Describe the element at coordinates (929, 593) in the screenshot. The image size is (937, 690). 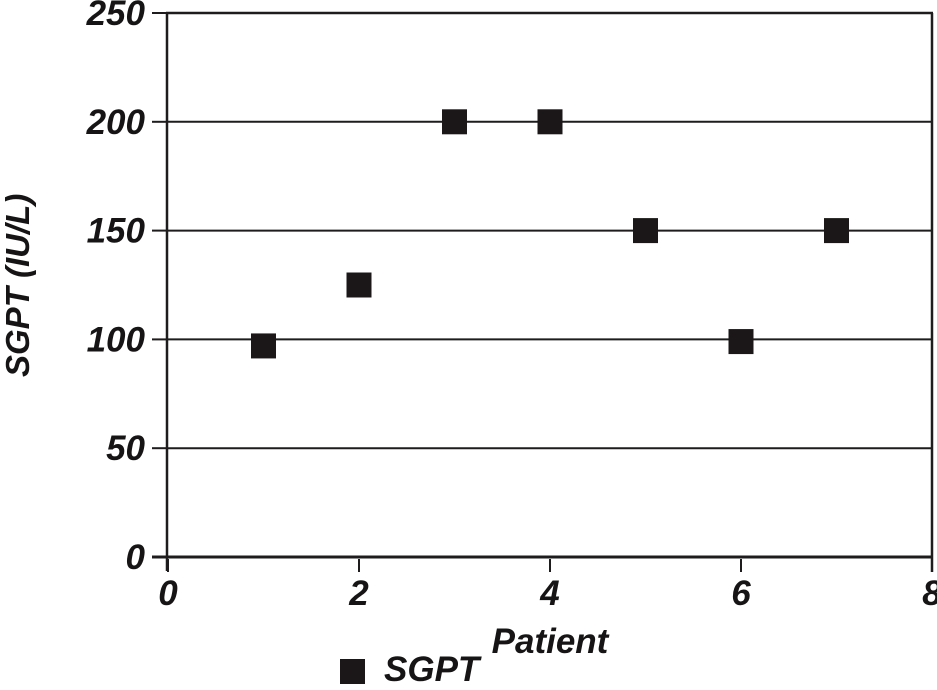
I see `x-tick-label-8: 8` at that location.